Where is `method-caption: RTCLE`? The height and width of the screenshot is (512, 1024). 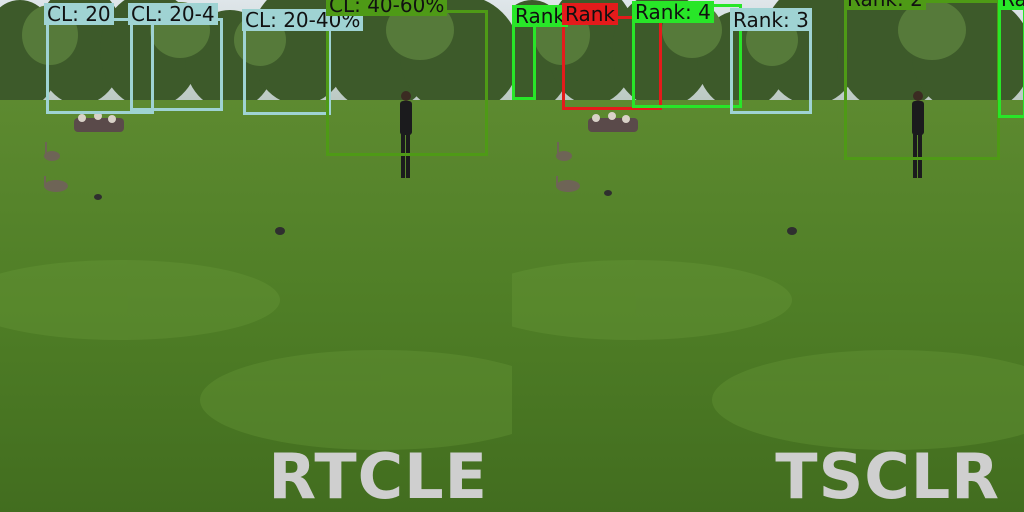
method-caption: RTCLE is located at coordinates (378, 476).